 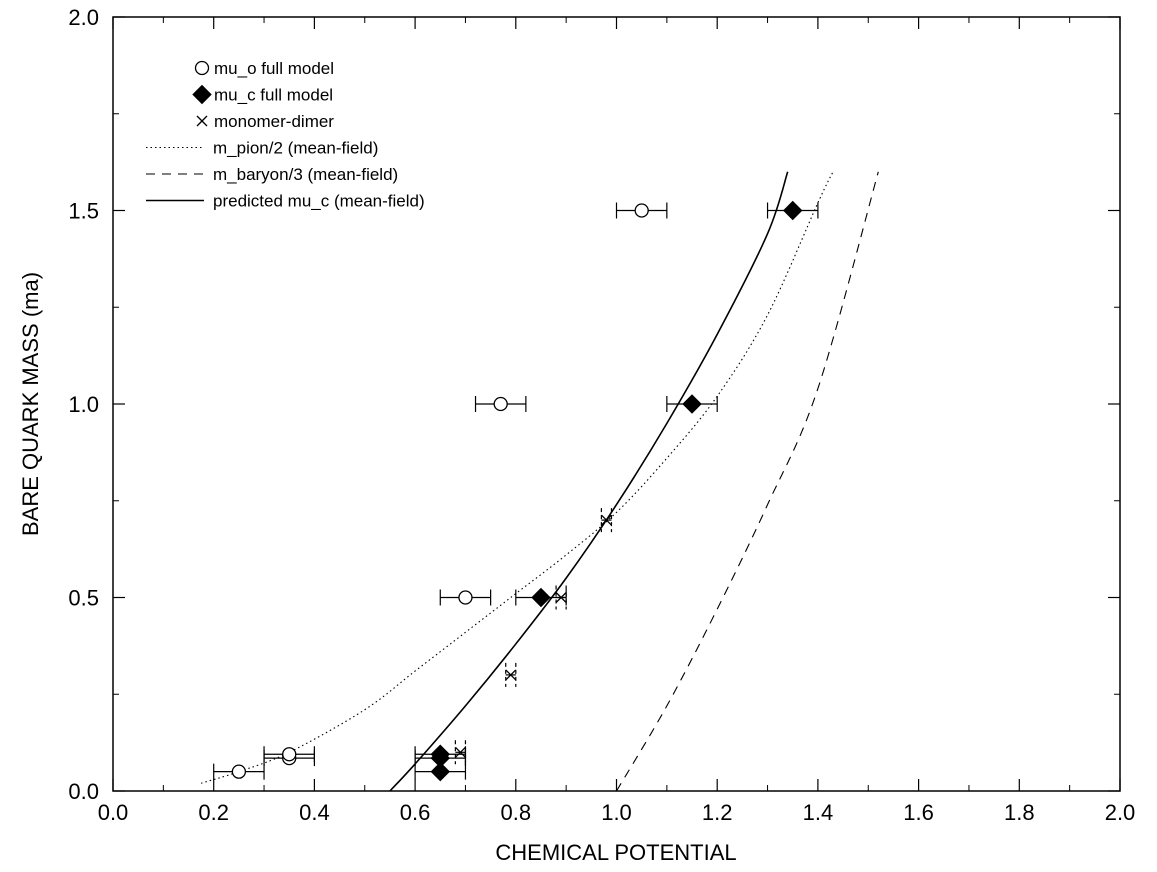 I want to click on legend-item: monomer-dimer, so click(x=265, y=121).